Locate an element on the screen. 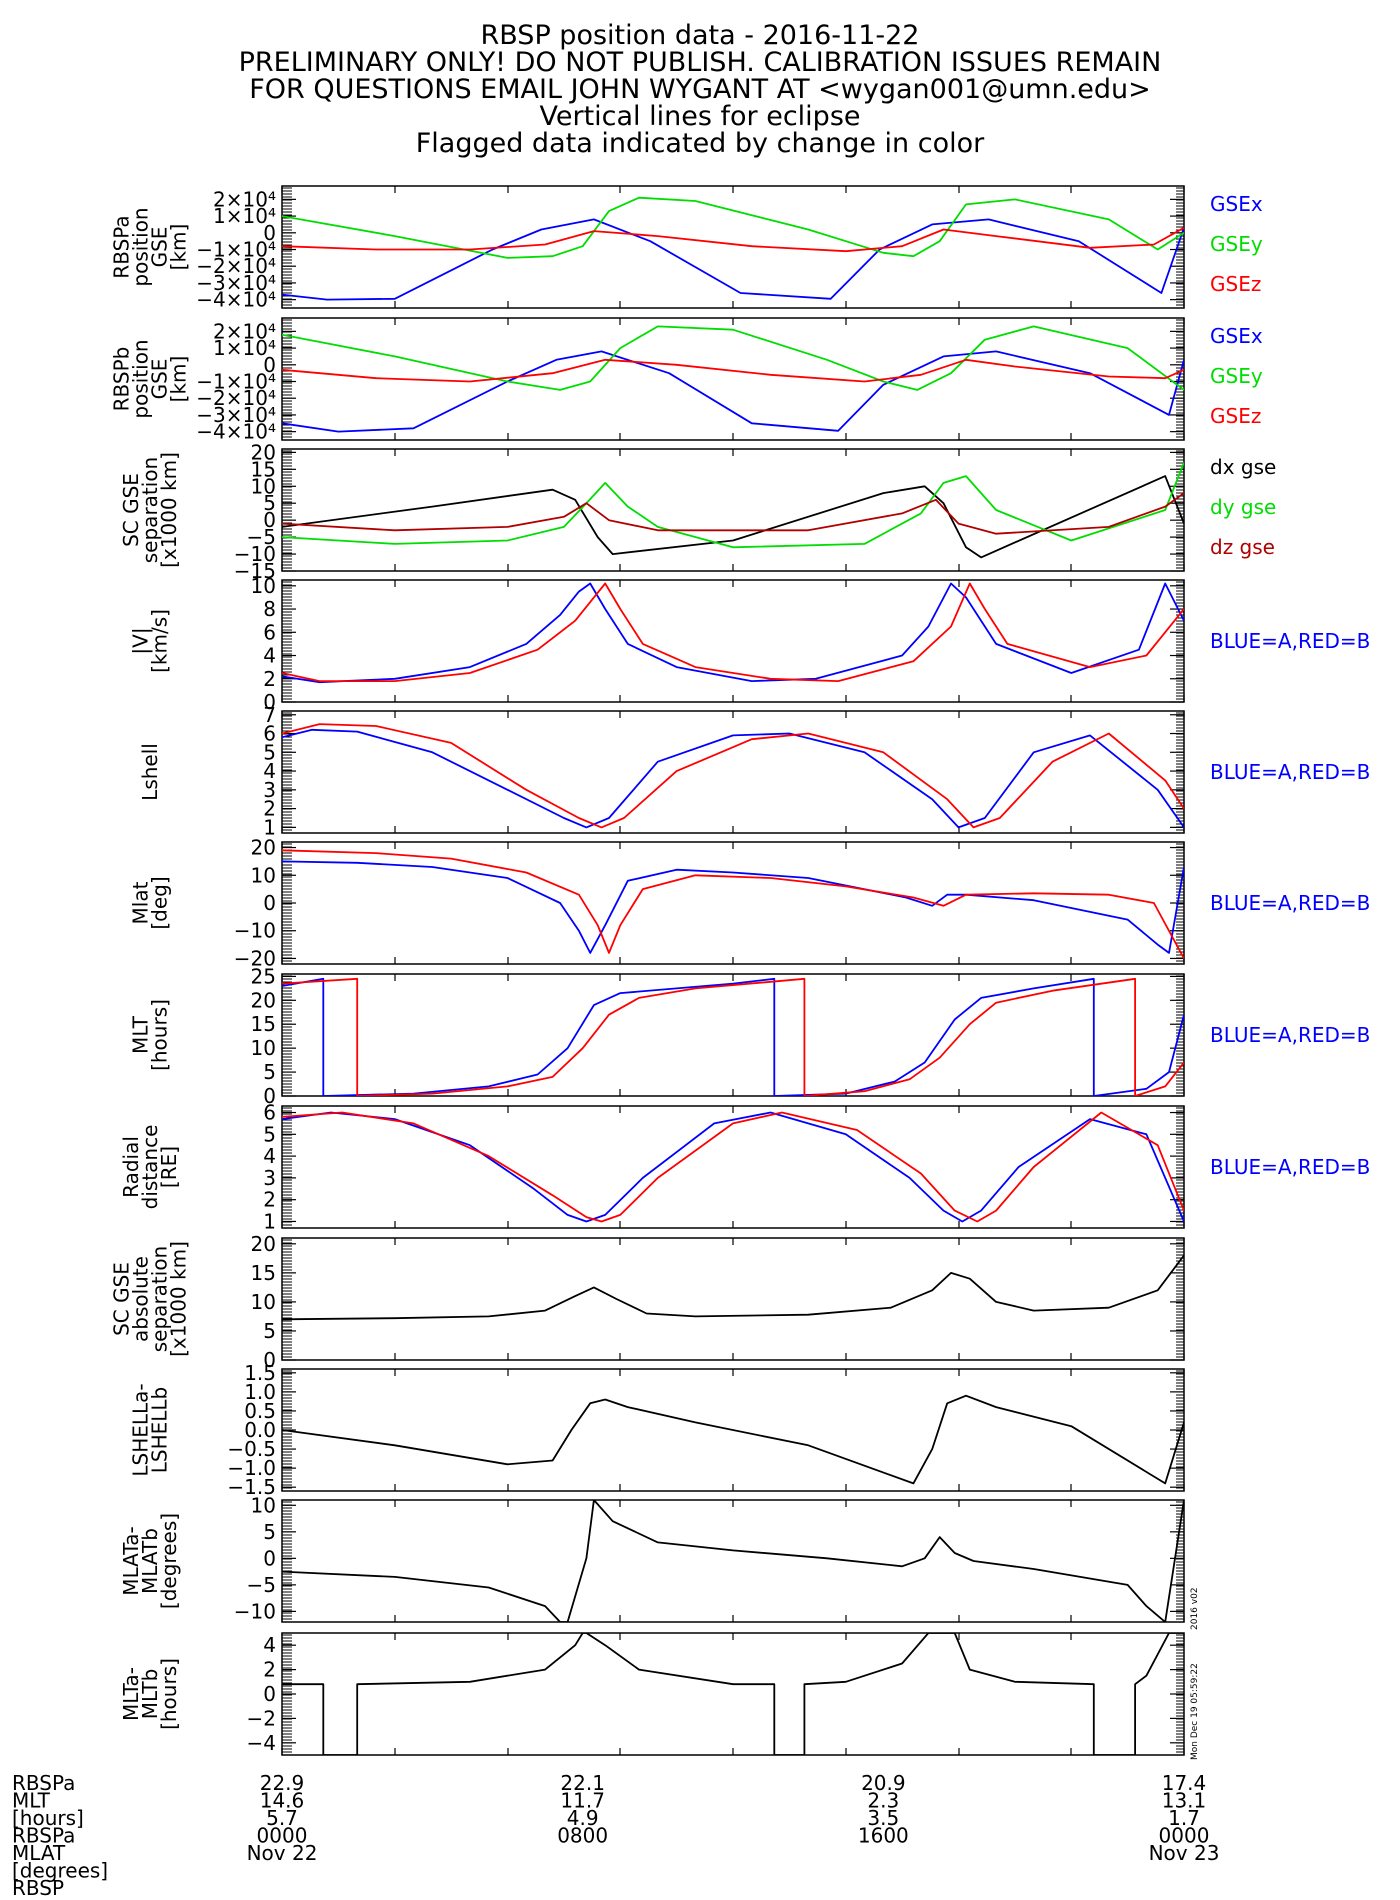 The width and height of the screenshot is (1400, 1900). legend-entry: dy gse is located at coordinates (1243, 507).